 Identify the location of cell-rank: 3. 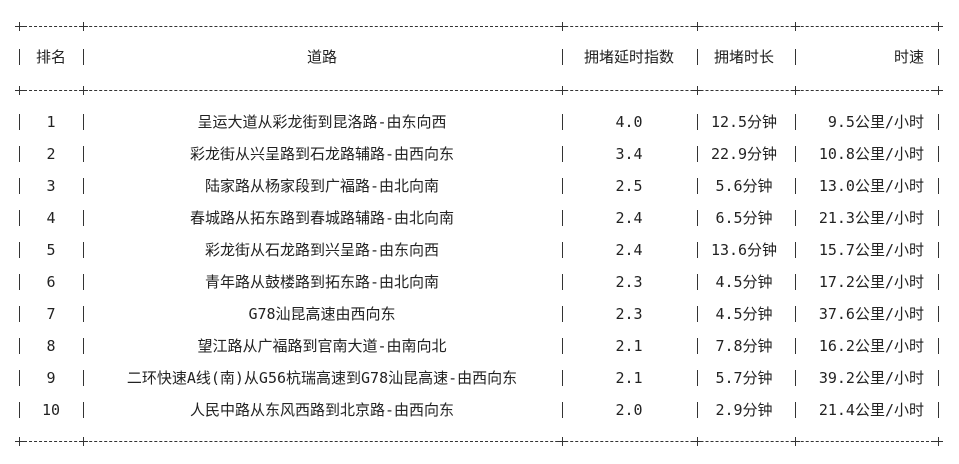
(51, 186).